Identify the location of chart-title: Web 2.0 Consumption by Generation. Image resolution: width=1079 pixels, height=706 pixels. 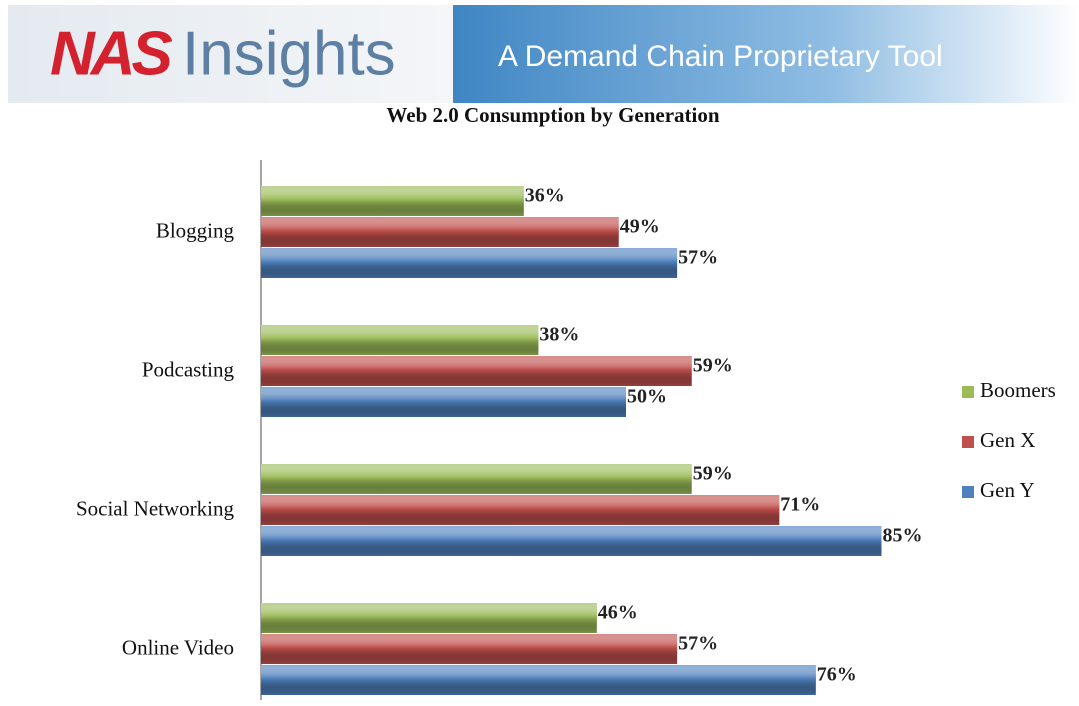
(552, 115).